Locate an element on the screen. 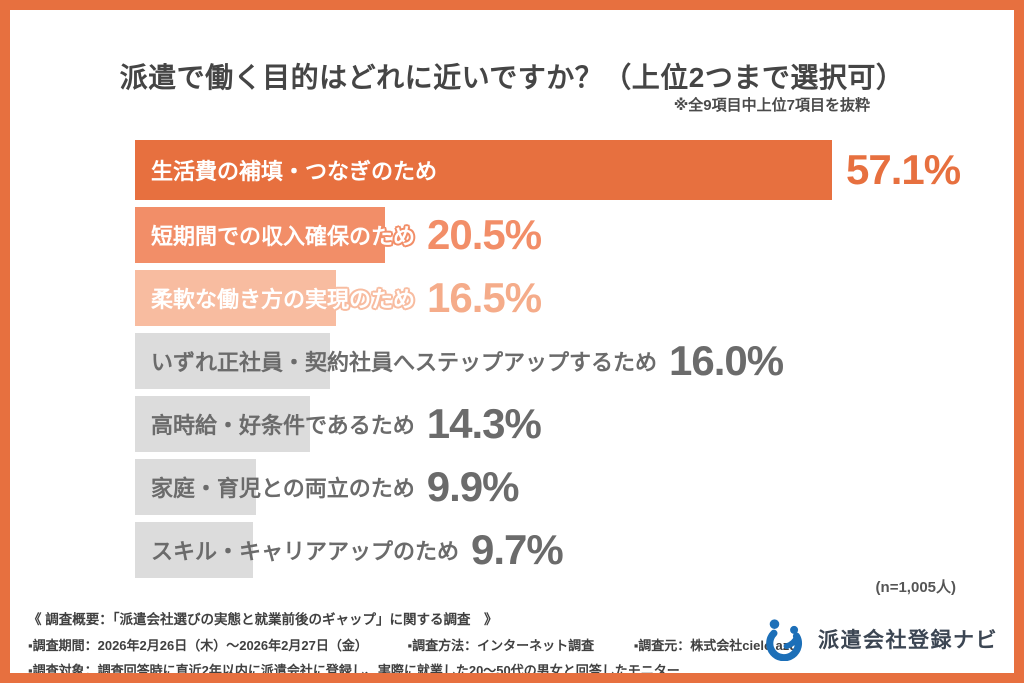 The image size is (1024, 683). survey-overview: 《 調査概要：「派遣会社選びの実態と就業前後のギャップ」に関する調査 》 is located at coordinates (263, 619).